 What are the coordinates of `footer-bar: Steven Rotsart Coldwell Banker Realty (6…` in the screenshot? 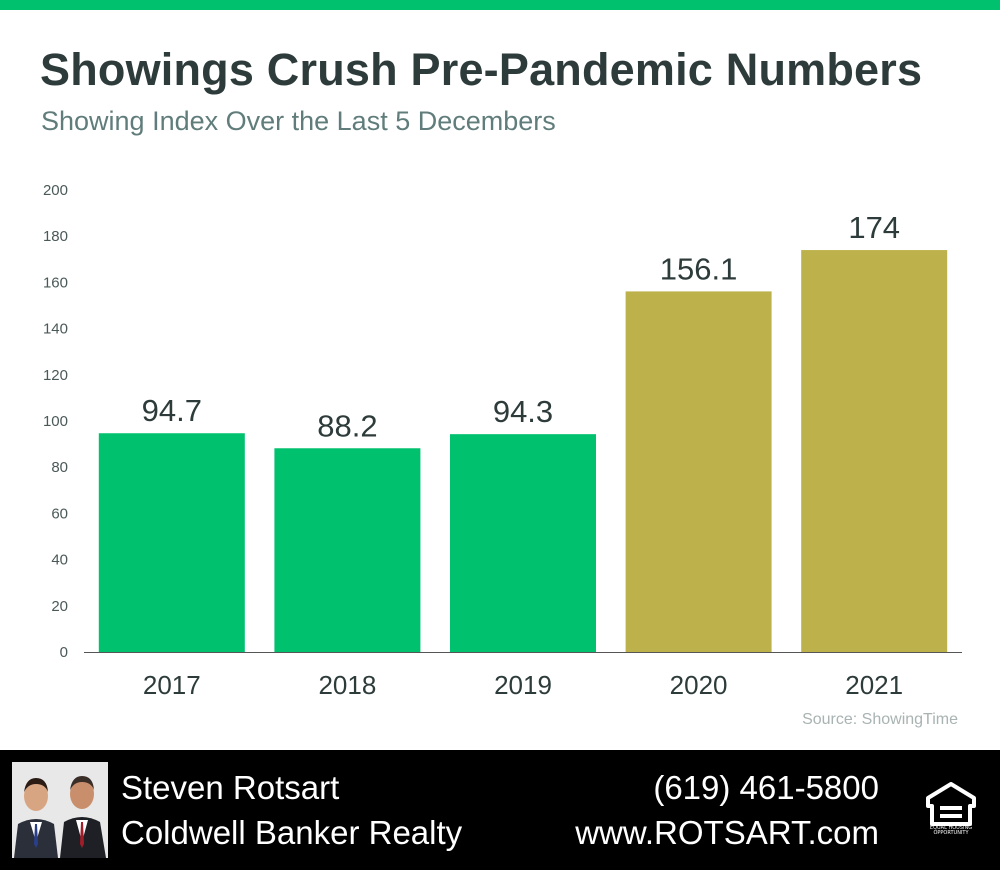 It's located at (500, 810).